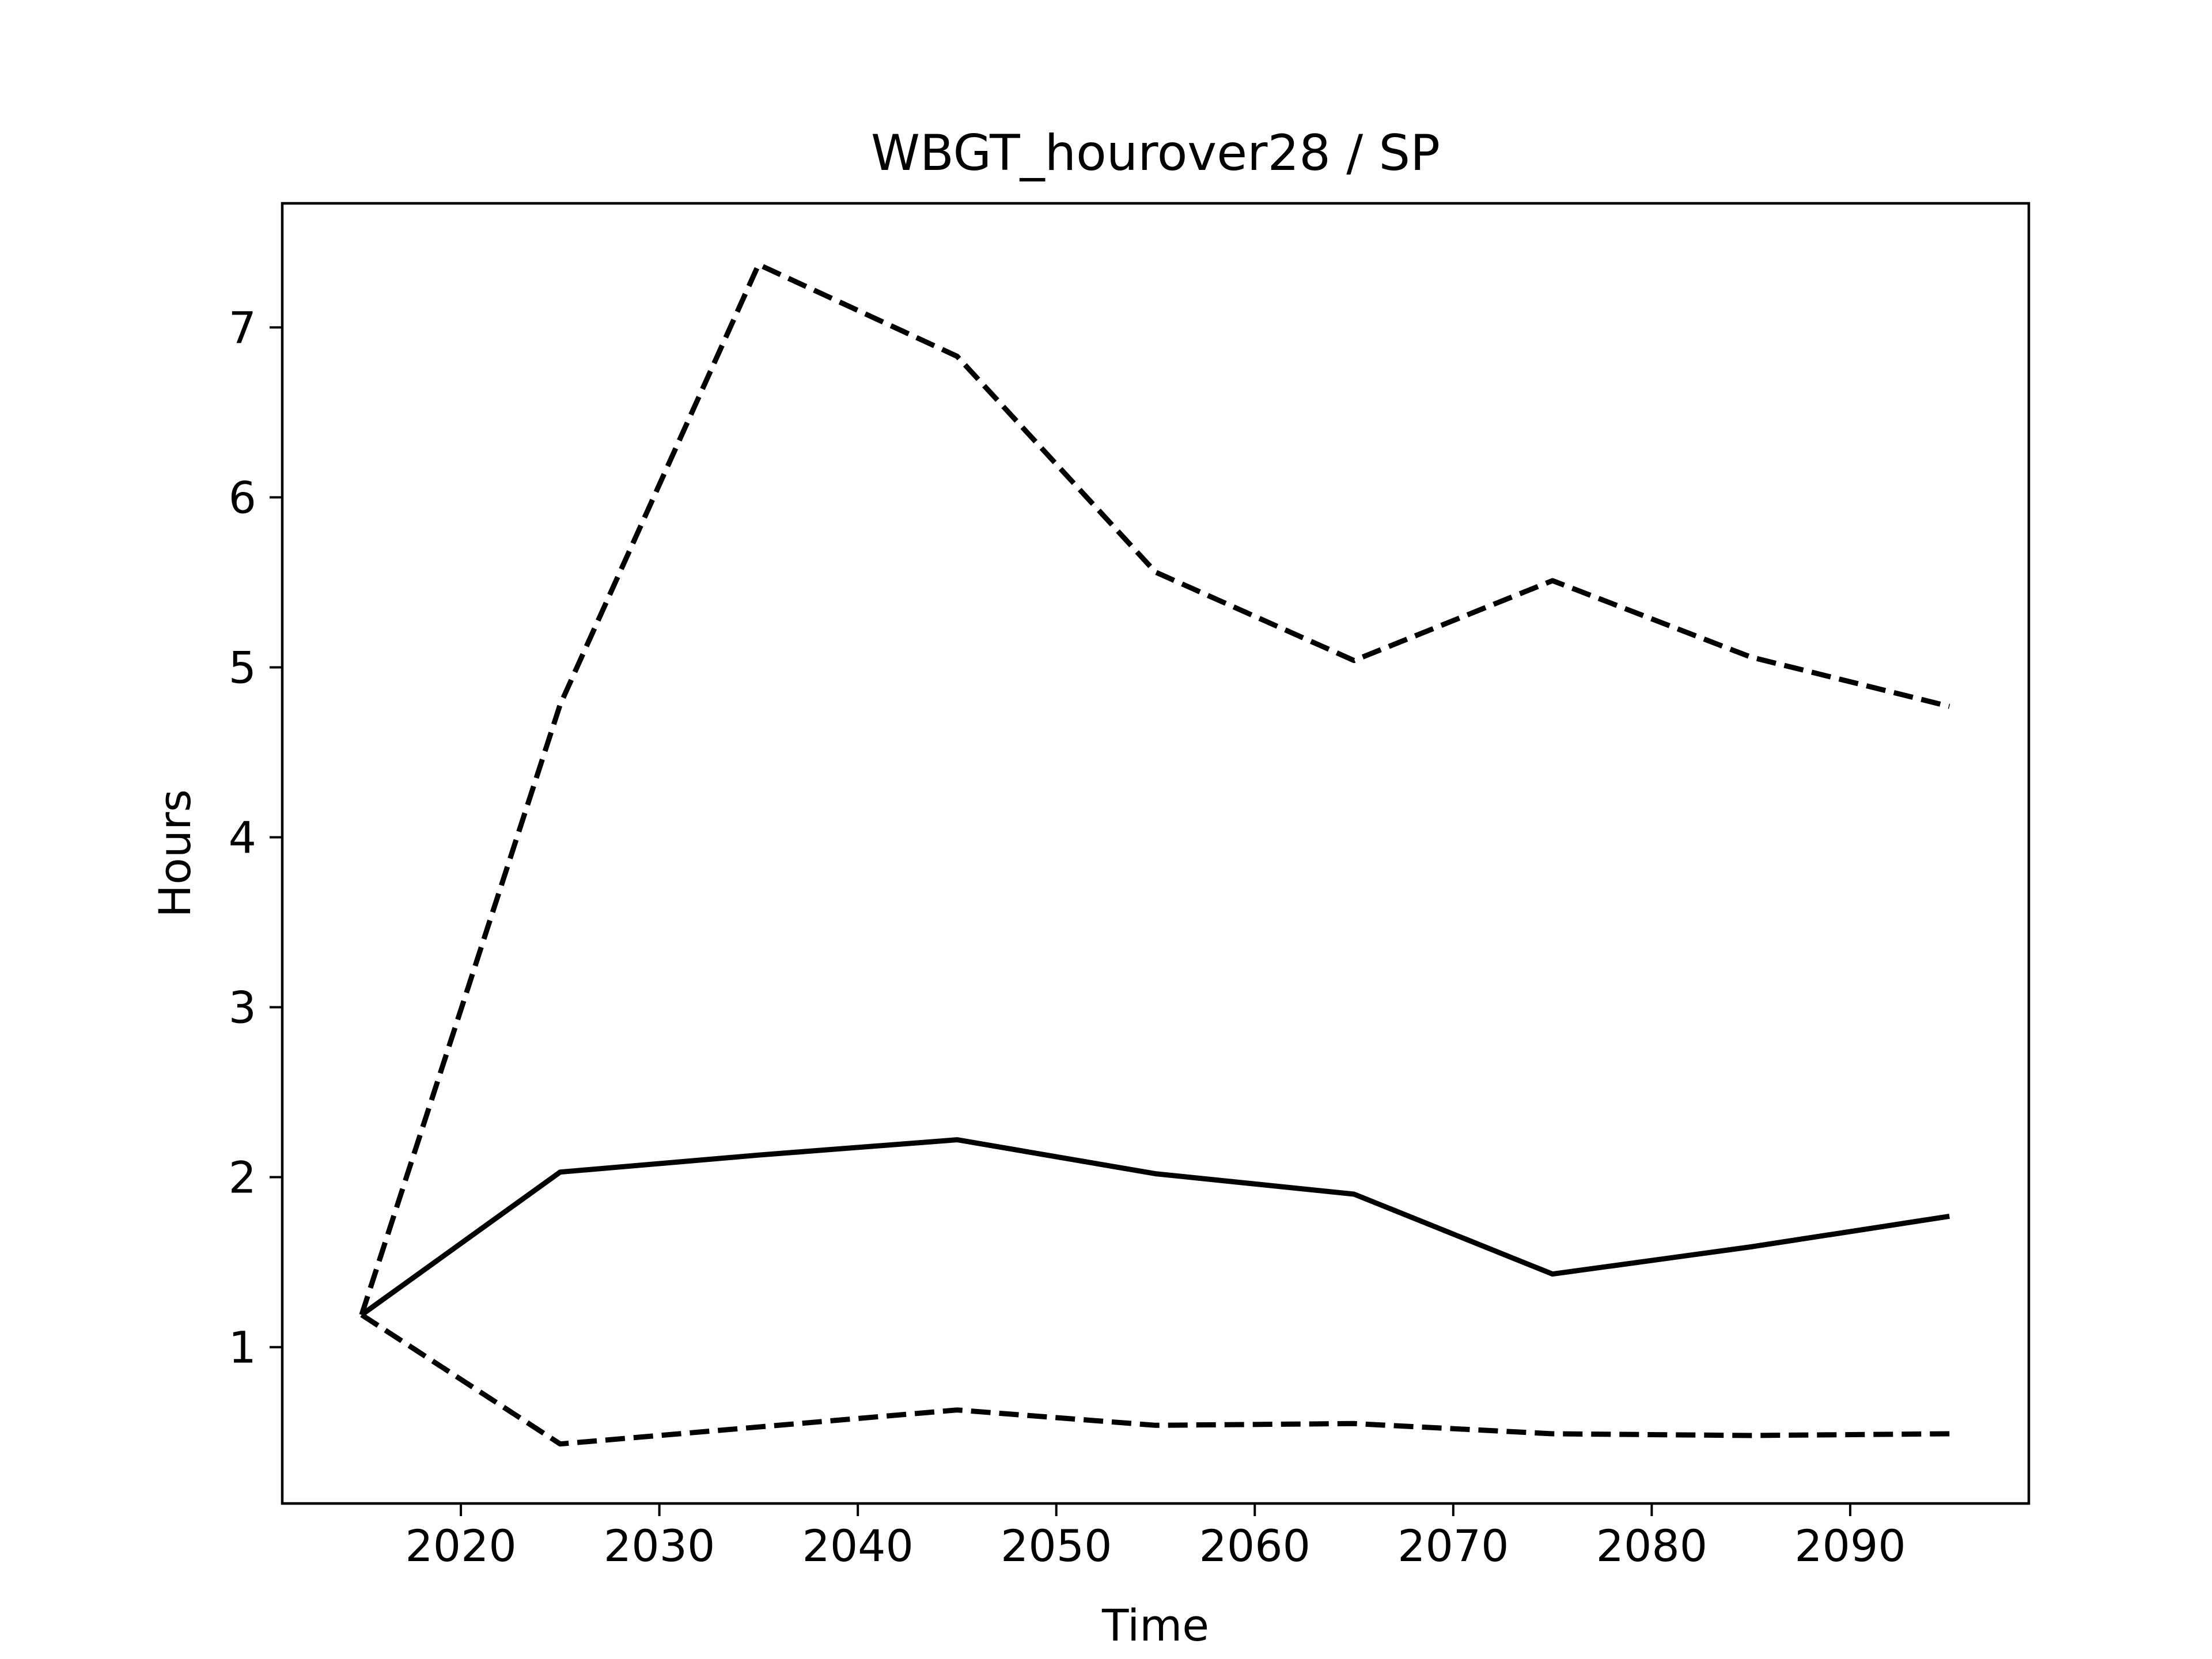 The image size is (2212, 1659). I want to click on x-tick-label: 2050, so click(1056, 1545).